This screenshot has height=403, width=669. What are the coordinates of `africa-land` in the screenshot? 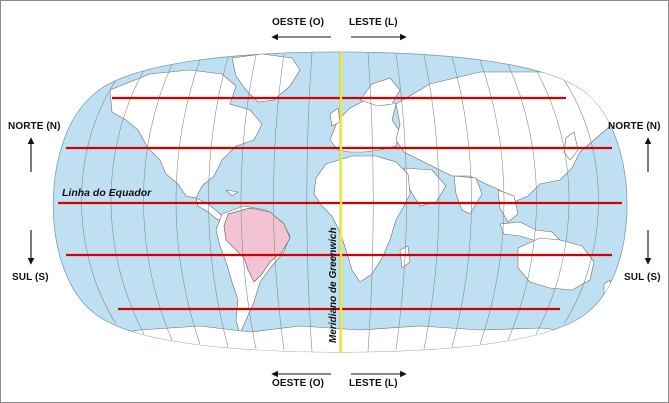 It's located at (362, 219).